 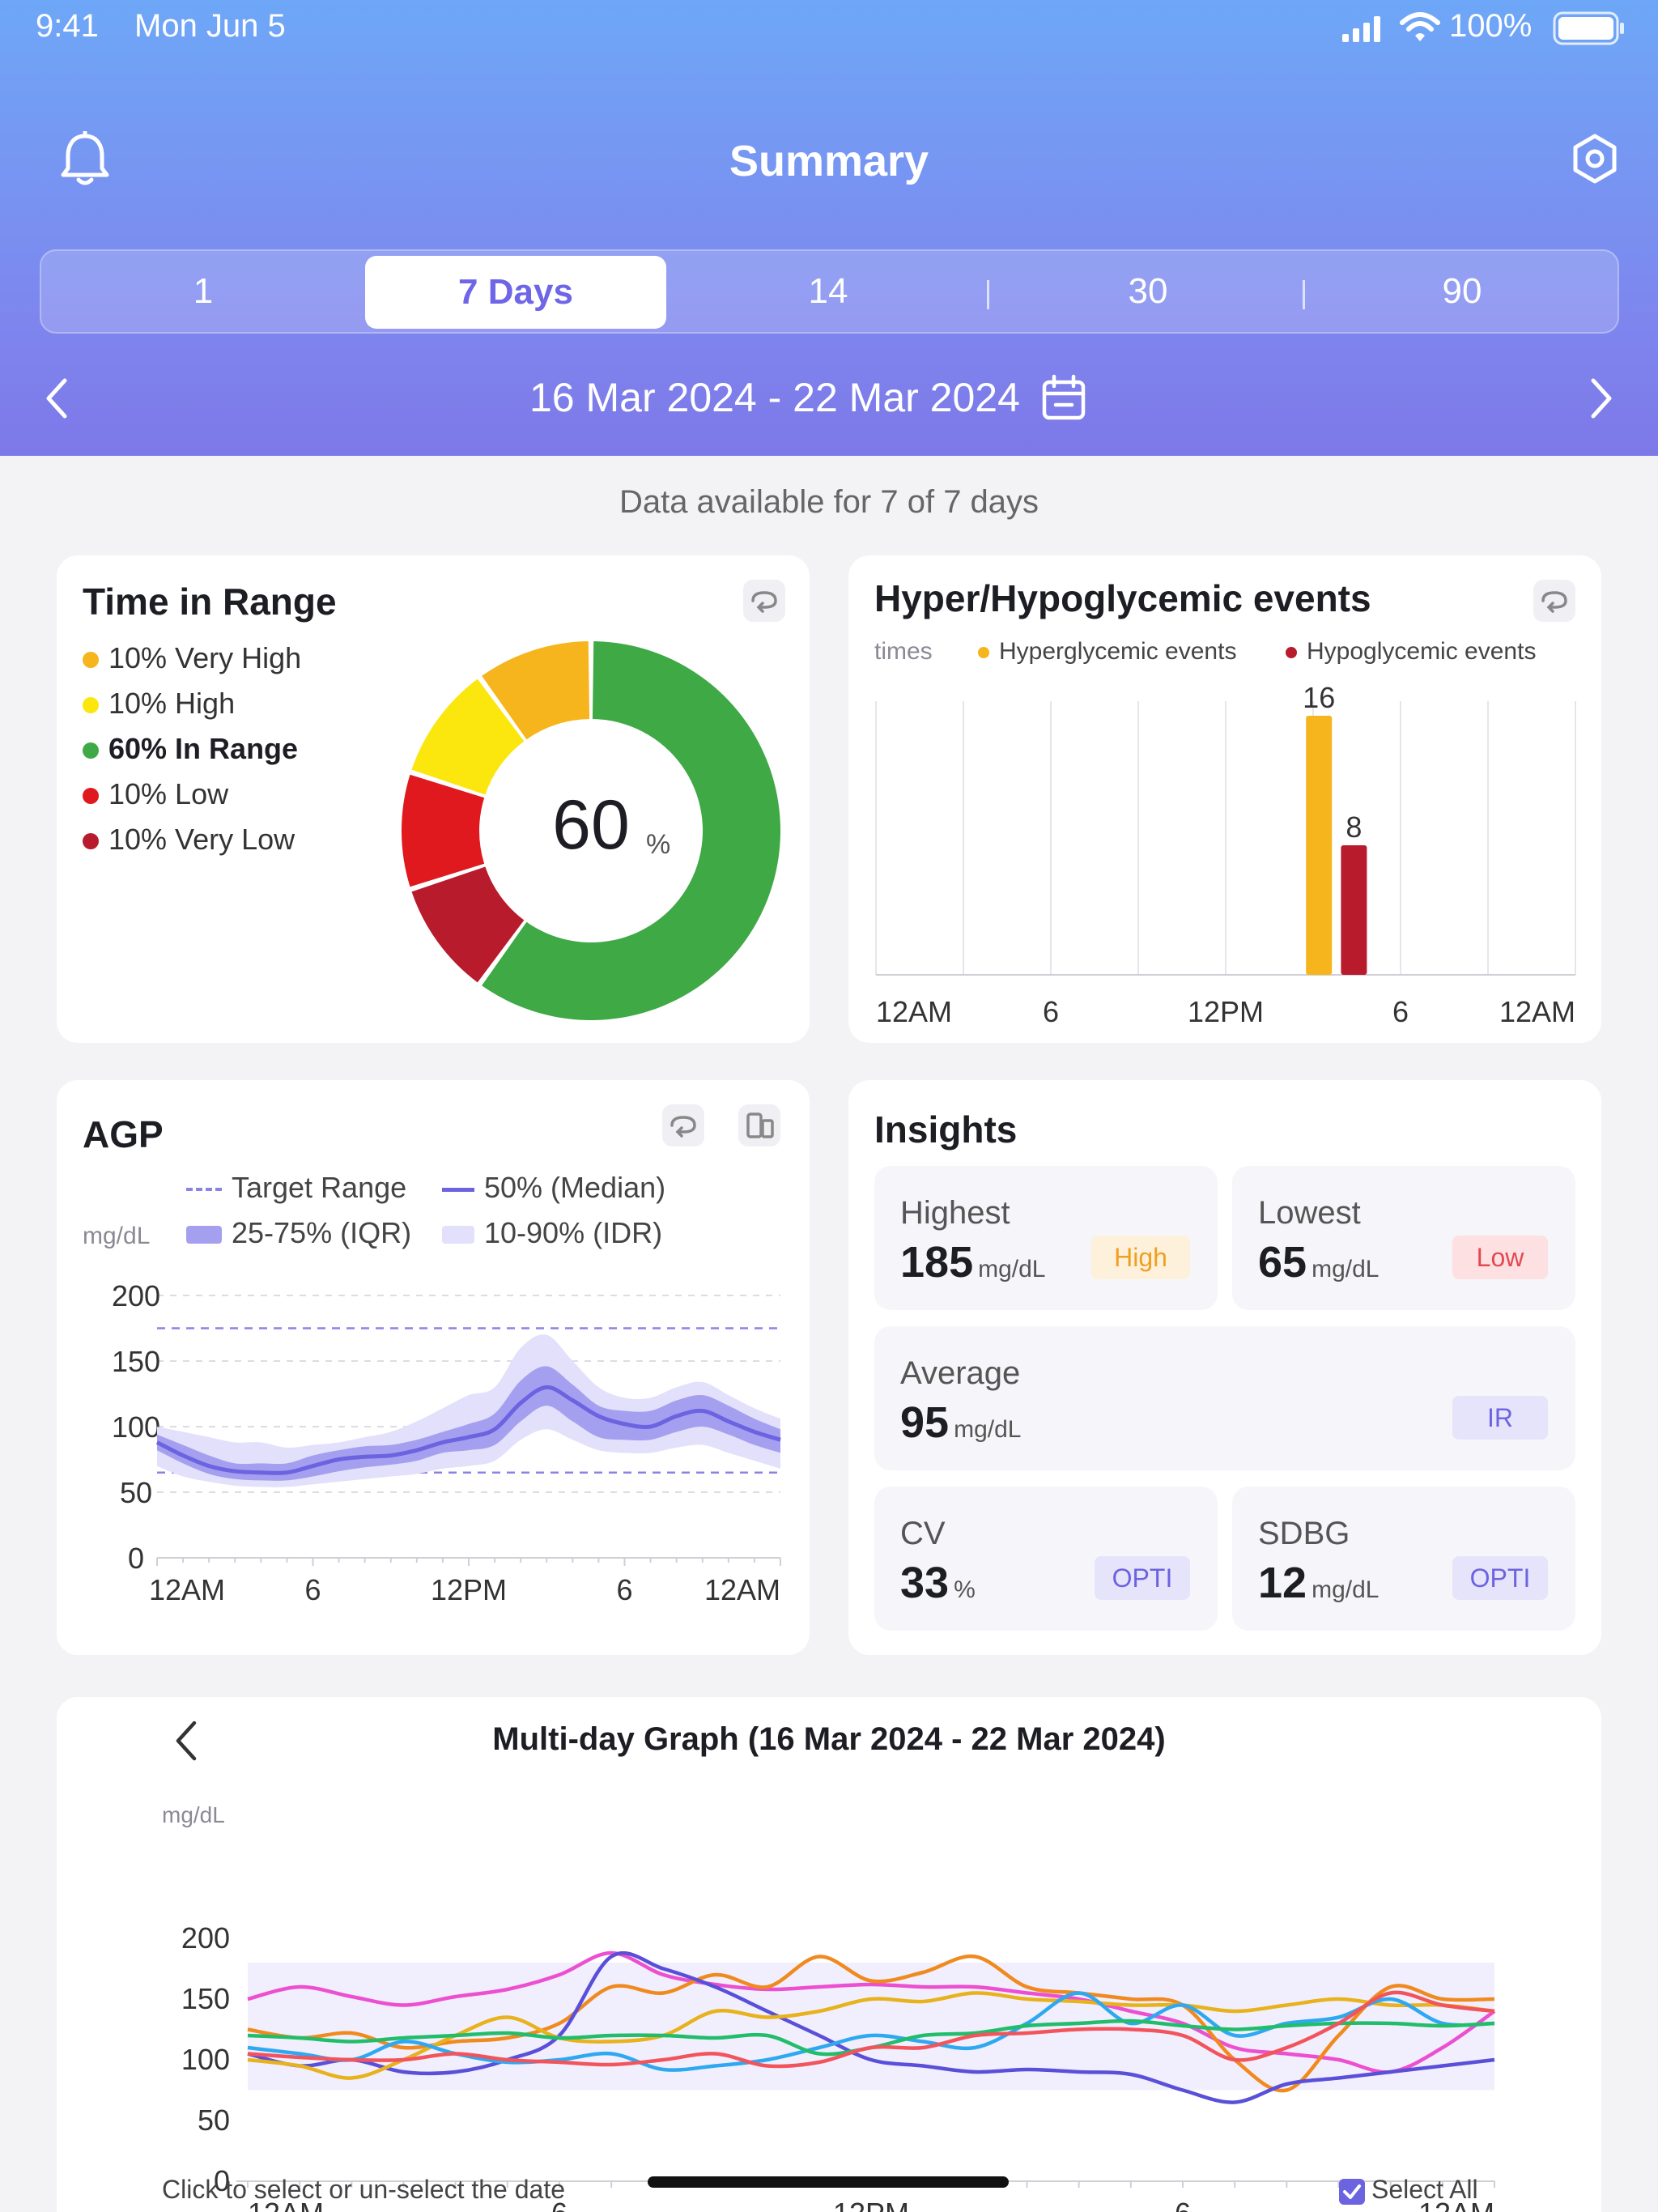 What do you see at coordinates (1309, 1213) in the screenshot?
I see `tile-label: Lowest` at bounding box center [1309, 1213].